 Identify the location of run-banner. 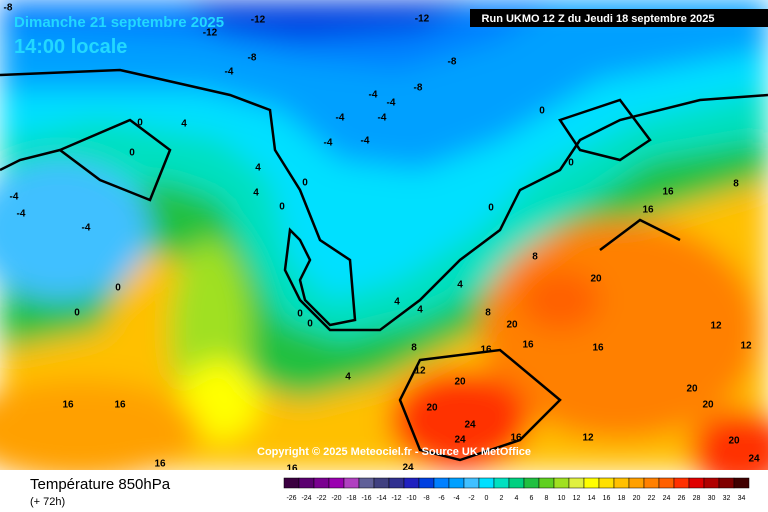
(619, 18).